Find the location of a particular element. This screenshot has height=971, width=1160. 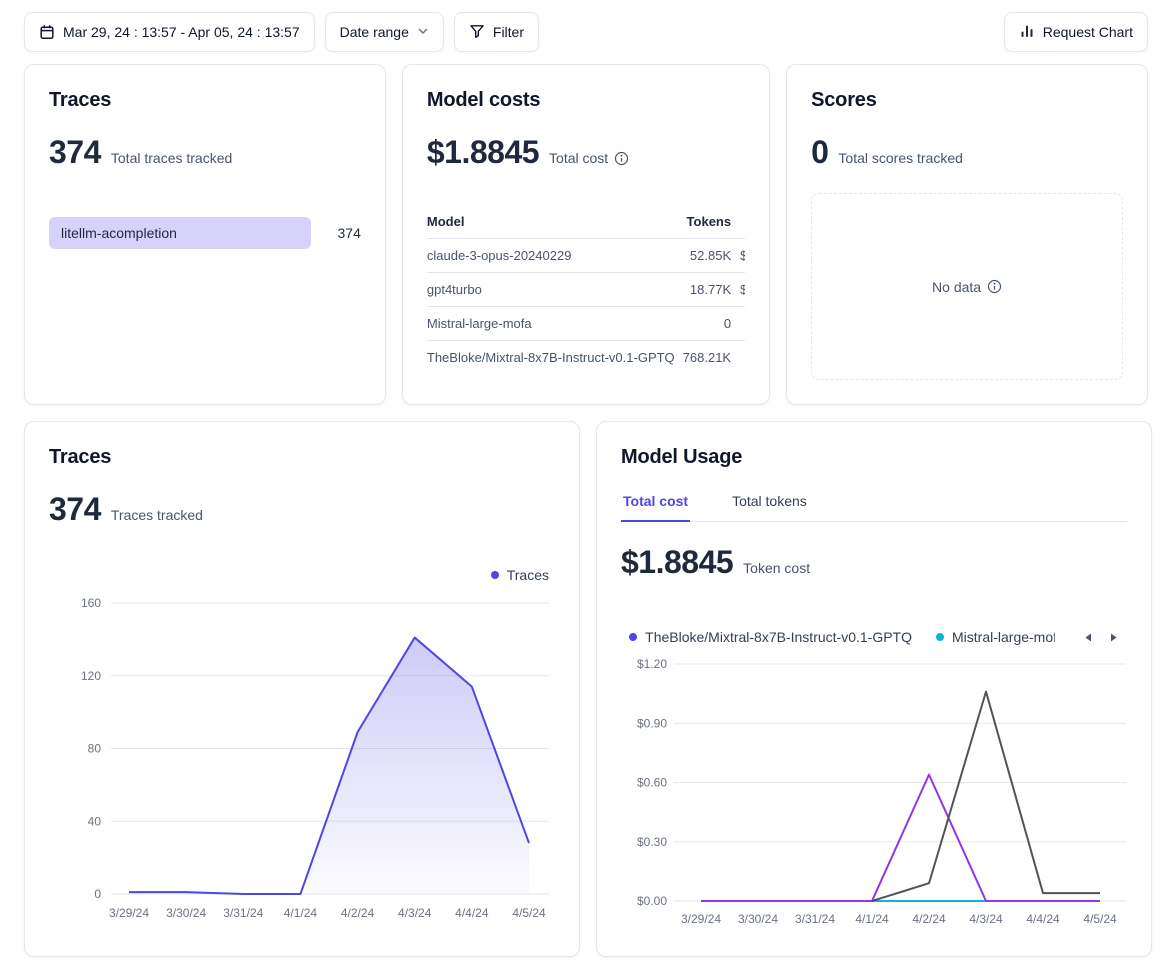

traces-tracked: 374 Traces tracked is located at coordinates (302, 509).